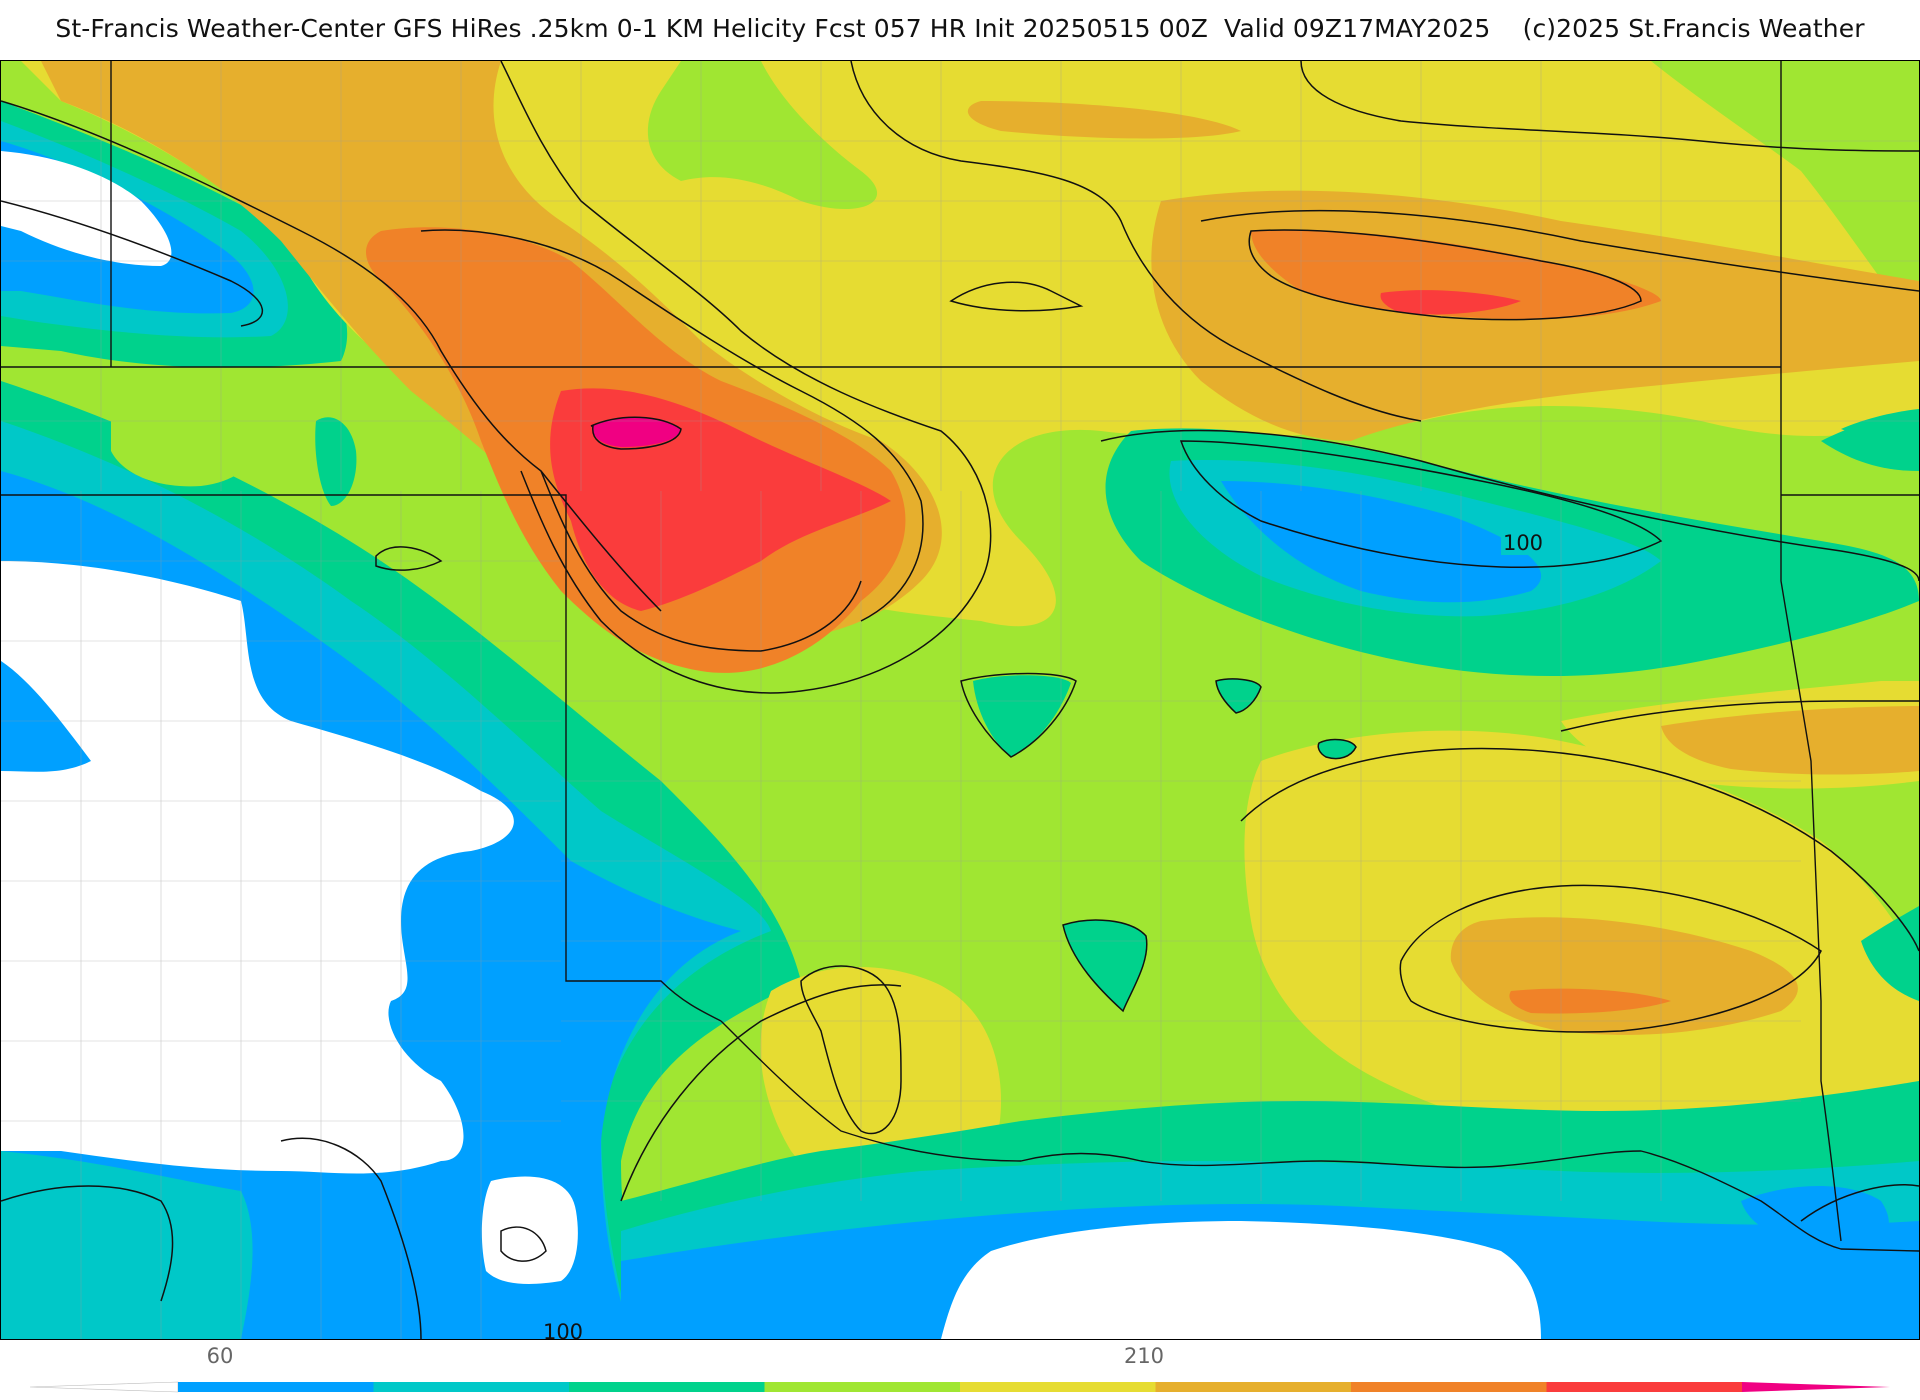  Describe the element at coordinates (762, 135) in the screenshot. I see `north-lime-tongue` at that location.